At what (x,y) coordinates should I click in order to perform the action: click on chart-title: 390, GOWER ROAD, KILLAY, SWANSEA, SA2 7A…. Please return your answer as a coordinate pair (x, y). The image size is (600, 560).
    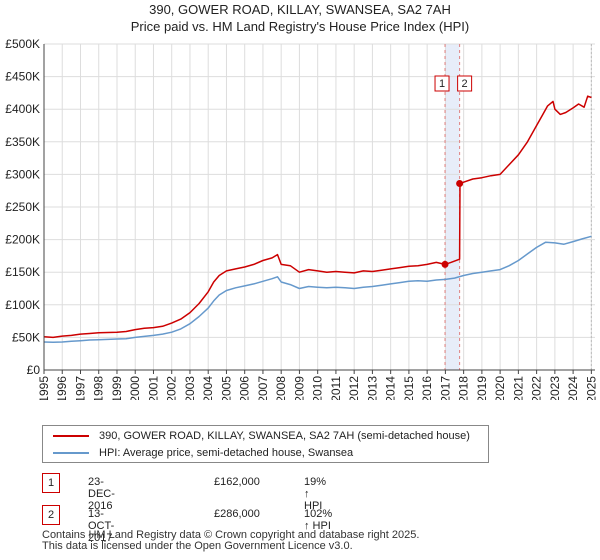
    Looking at the image, I should click on (300, 9).